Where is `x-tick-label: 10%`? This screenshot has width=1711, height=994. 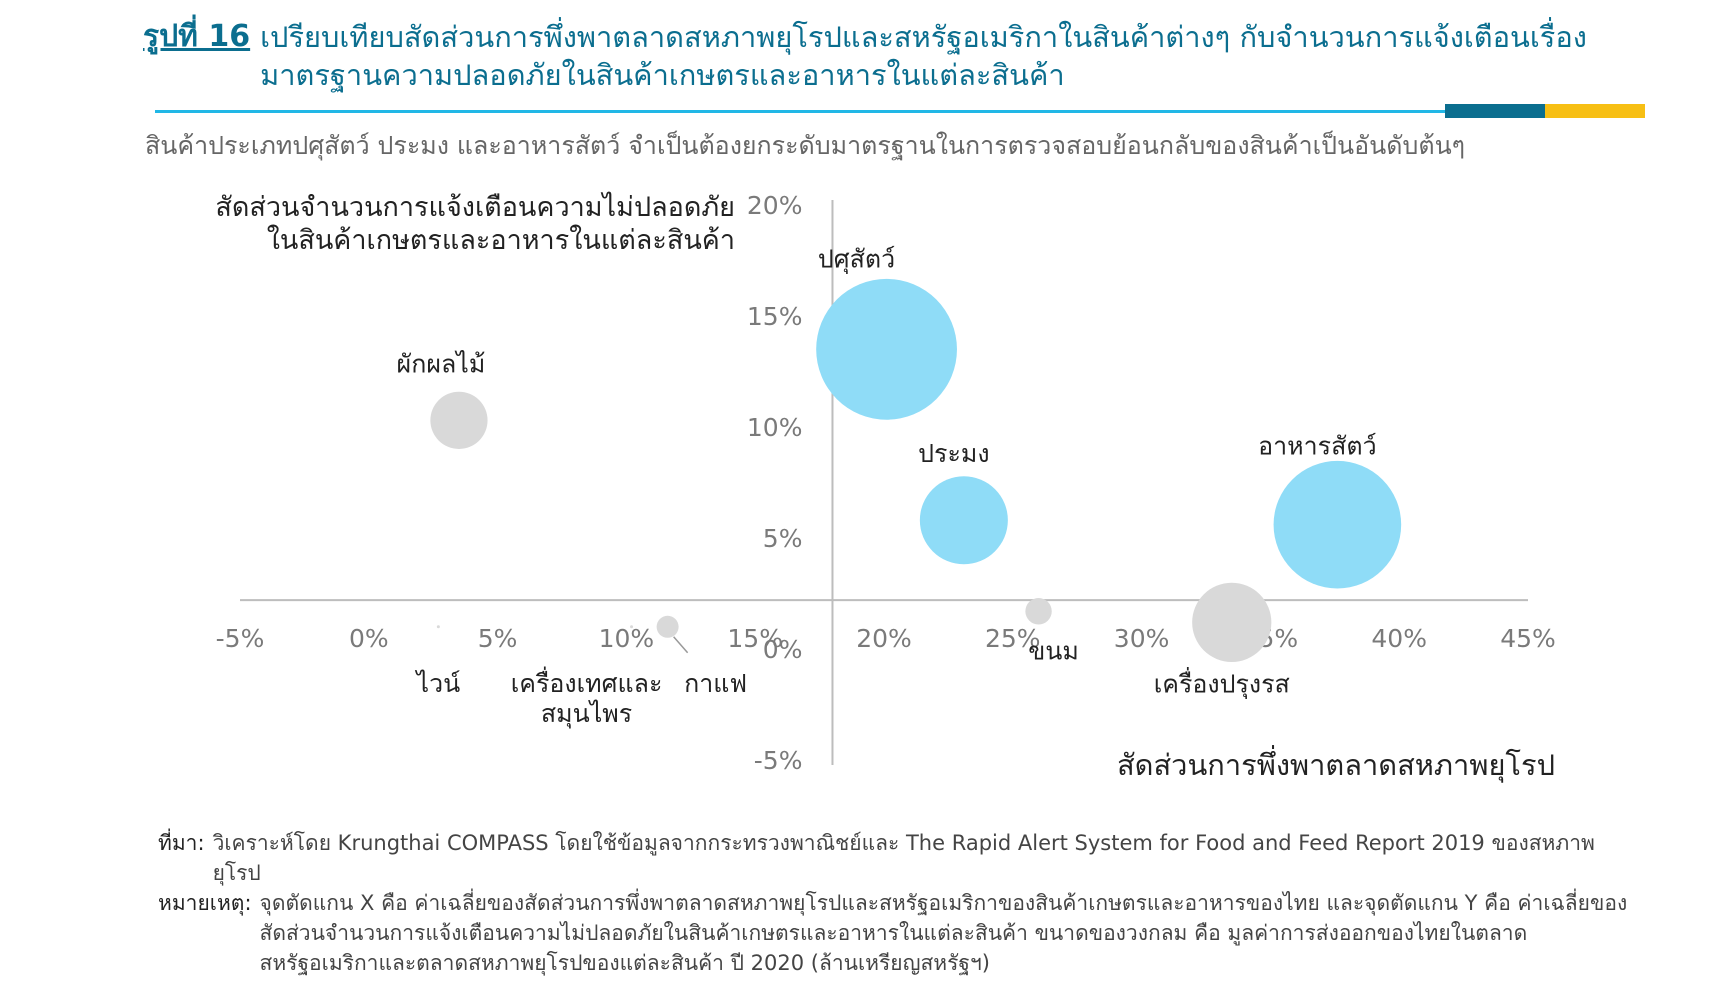
x-tick-label: 10% is located at coordinates (627, 638).